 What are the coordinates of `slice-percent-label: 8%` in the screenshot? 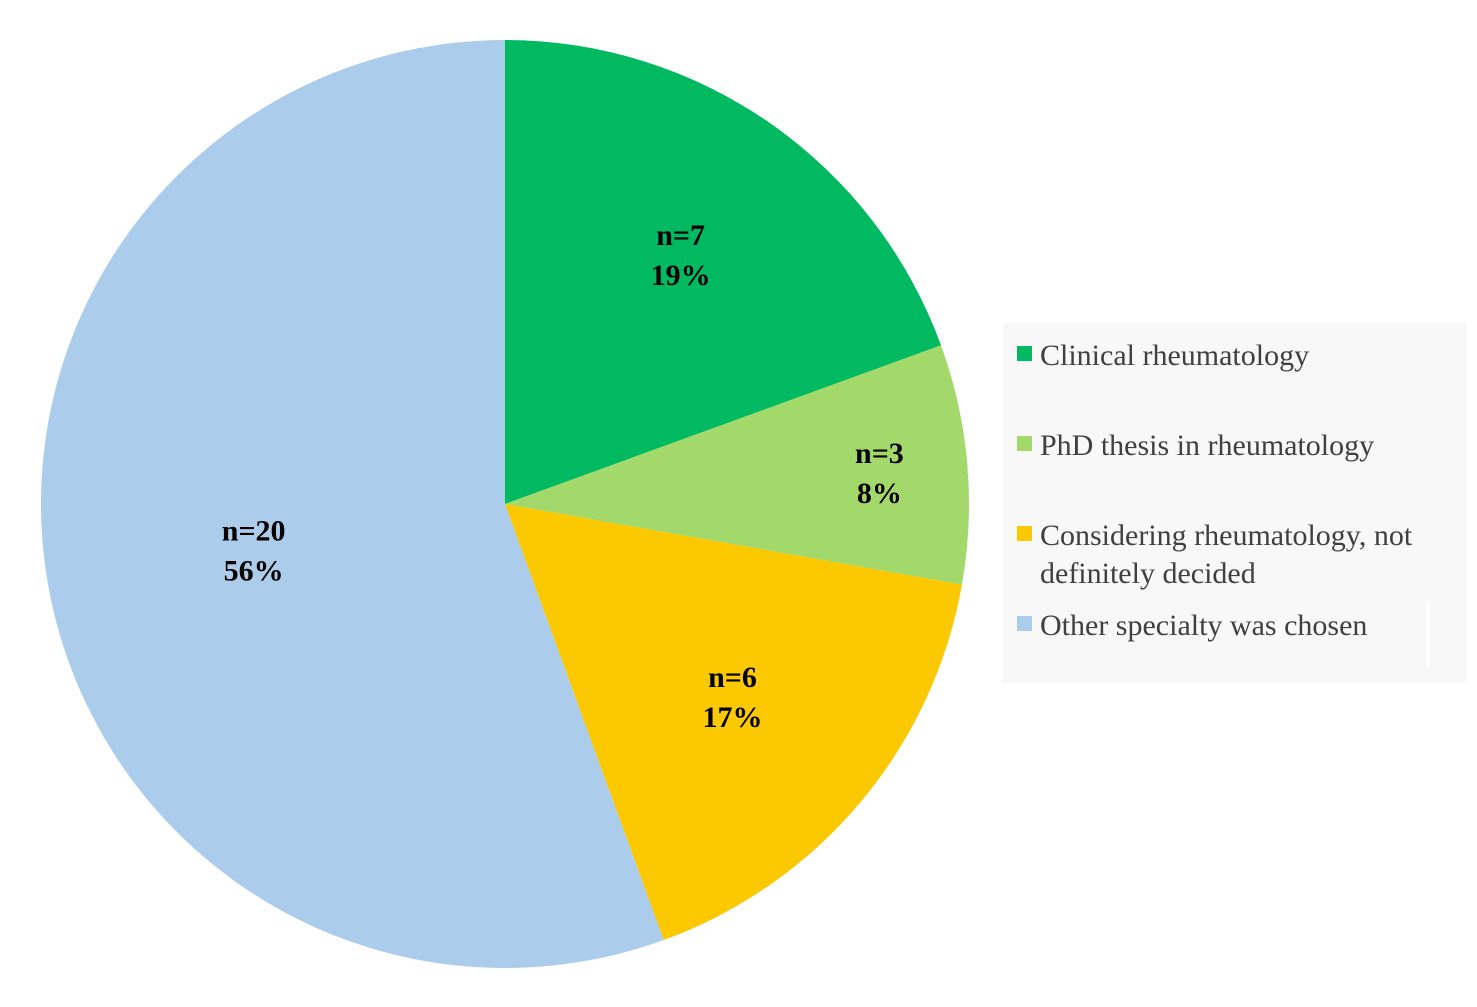 It's located at (879, 493).